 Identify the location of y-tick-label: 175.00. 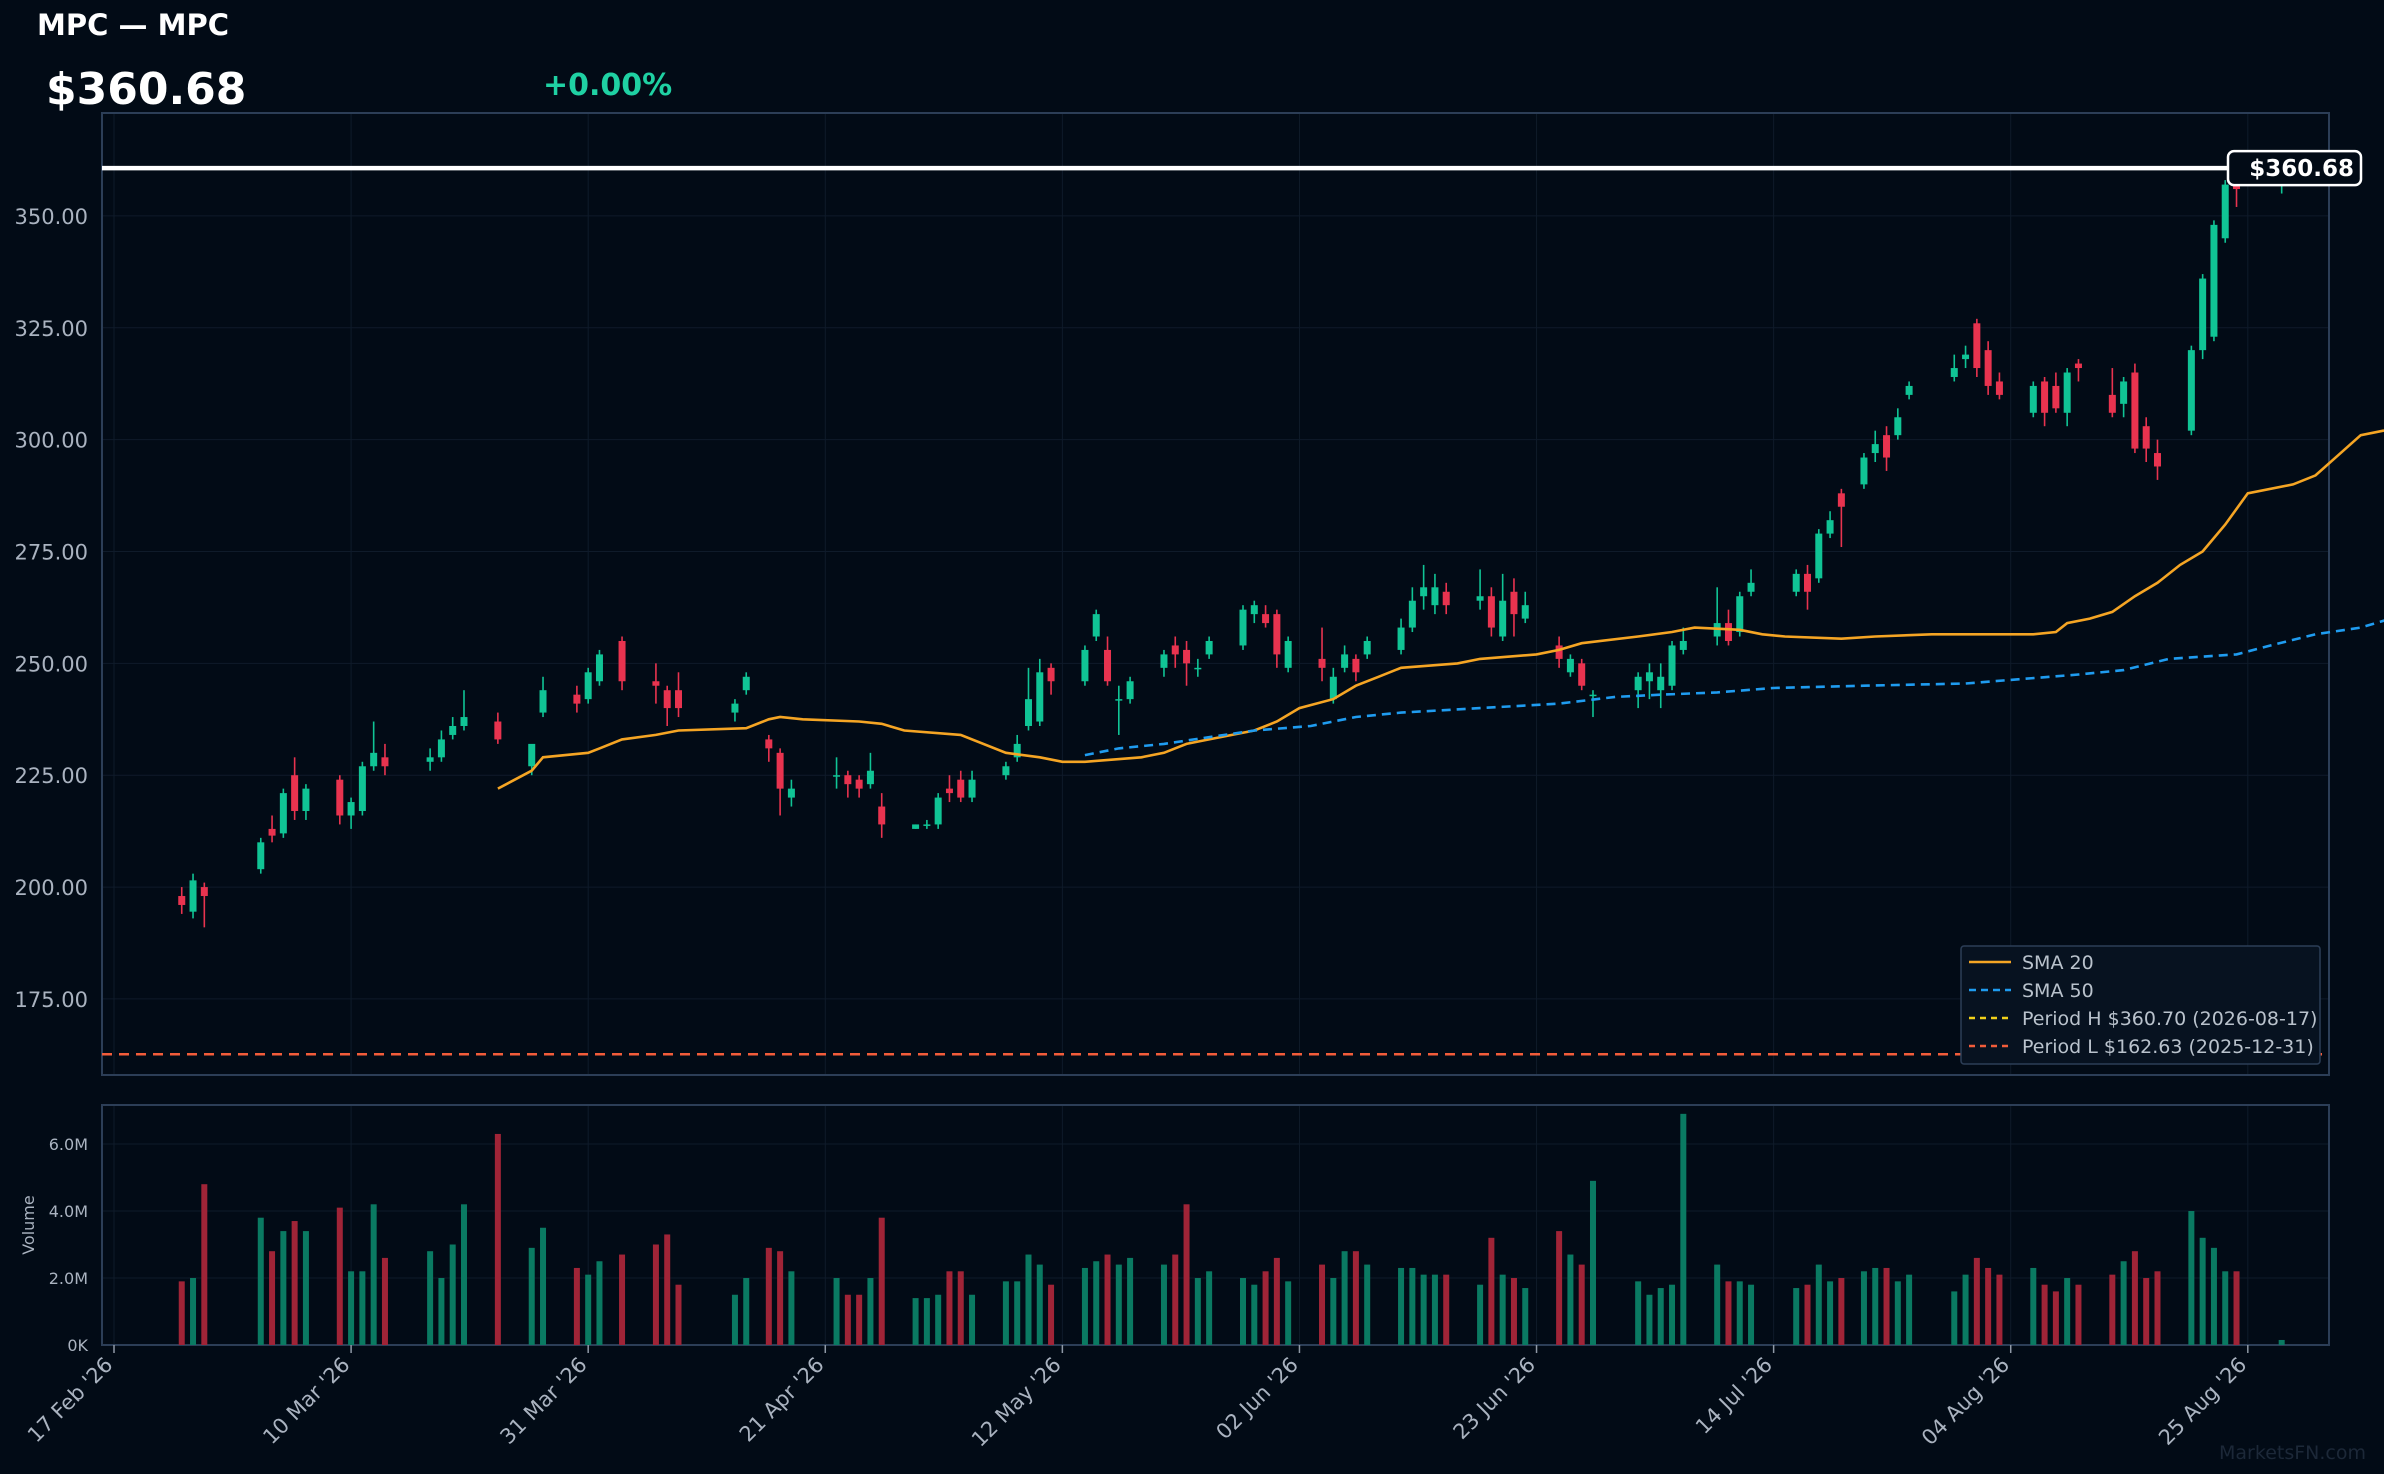
(51, 1000).